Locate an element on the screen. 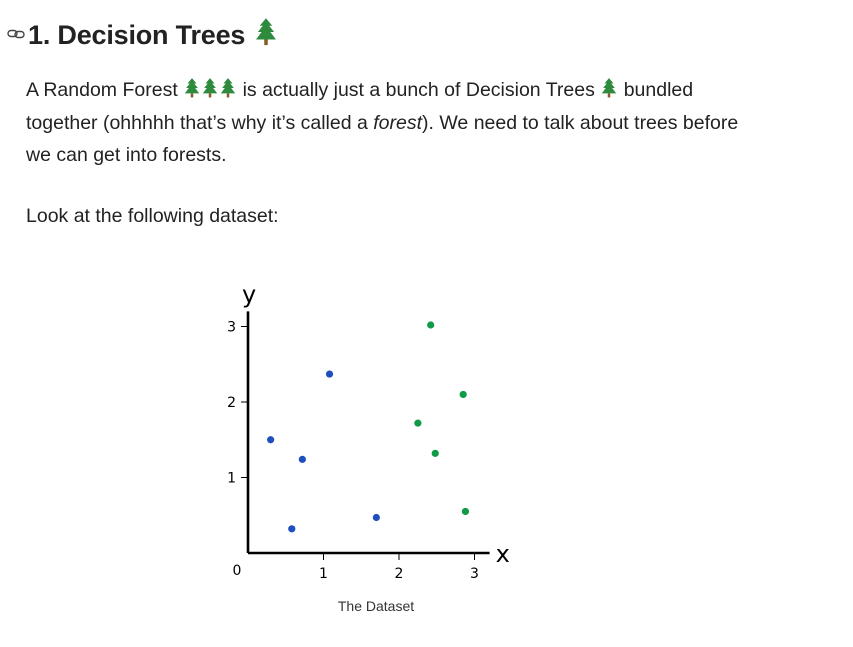  x-tick-label: 1 is located at coordinates (323, 572).